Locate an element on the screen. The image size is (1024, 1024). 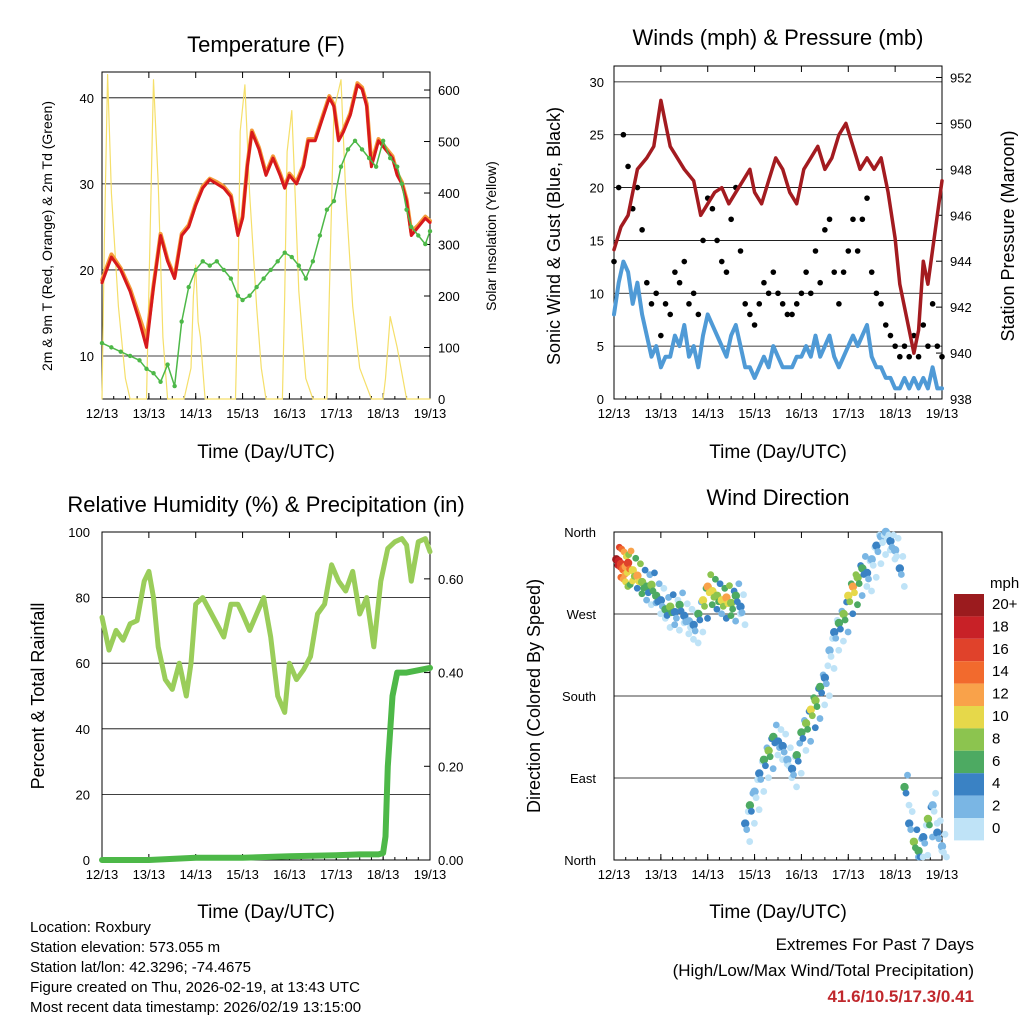
legend-title: mph is located at coordinates (1004, 583).